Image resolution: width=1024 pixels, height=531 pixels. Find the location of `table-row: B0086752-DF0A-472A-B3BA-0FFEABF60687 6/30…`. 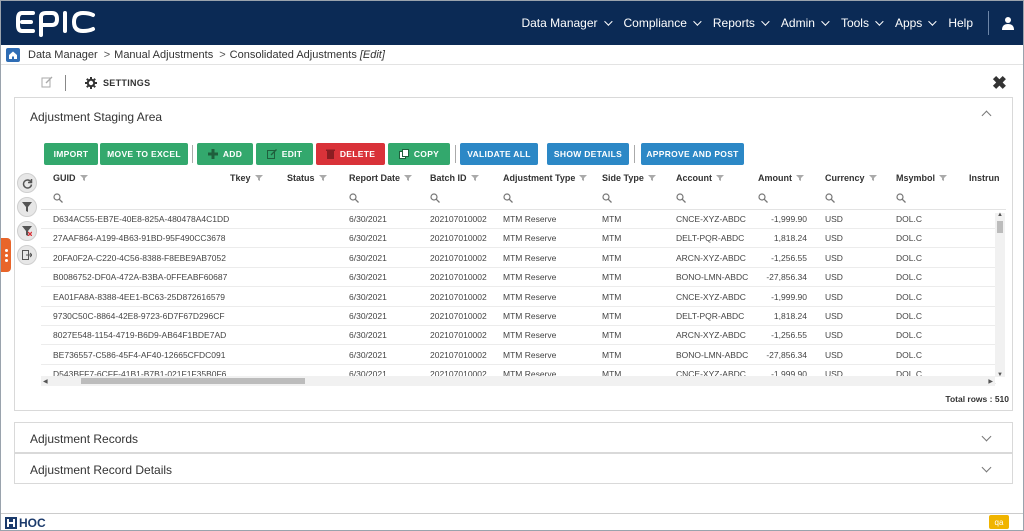

table-row: B0086752-DF0A-472A-B3BA-0FFEABF60687 6/30… is located at coordinates (518, 278).